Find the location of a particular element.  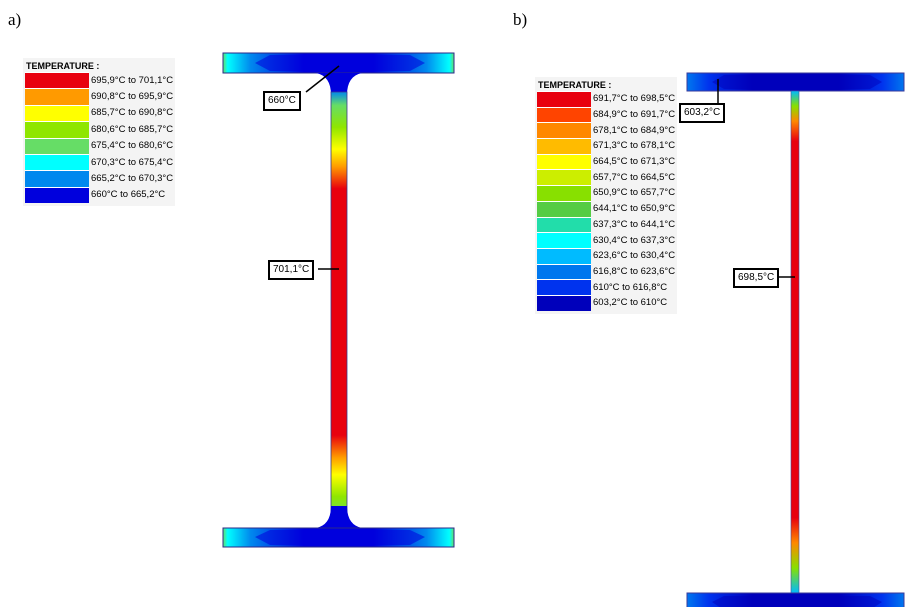

legend-a-row: 670,3°C to 675,4°C is located at coordinates (99, 162).